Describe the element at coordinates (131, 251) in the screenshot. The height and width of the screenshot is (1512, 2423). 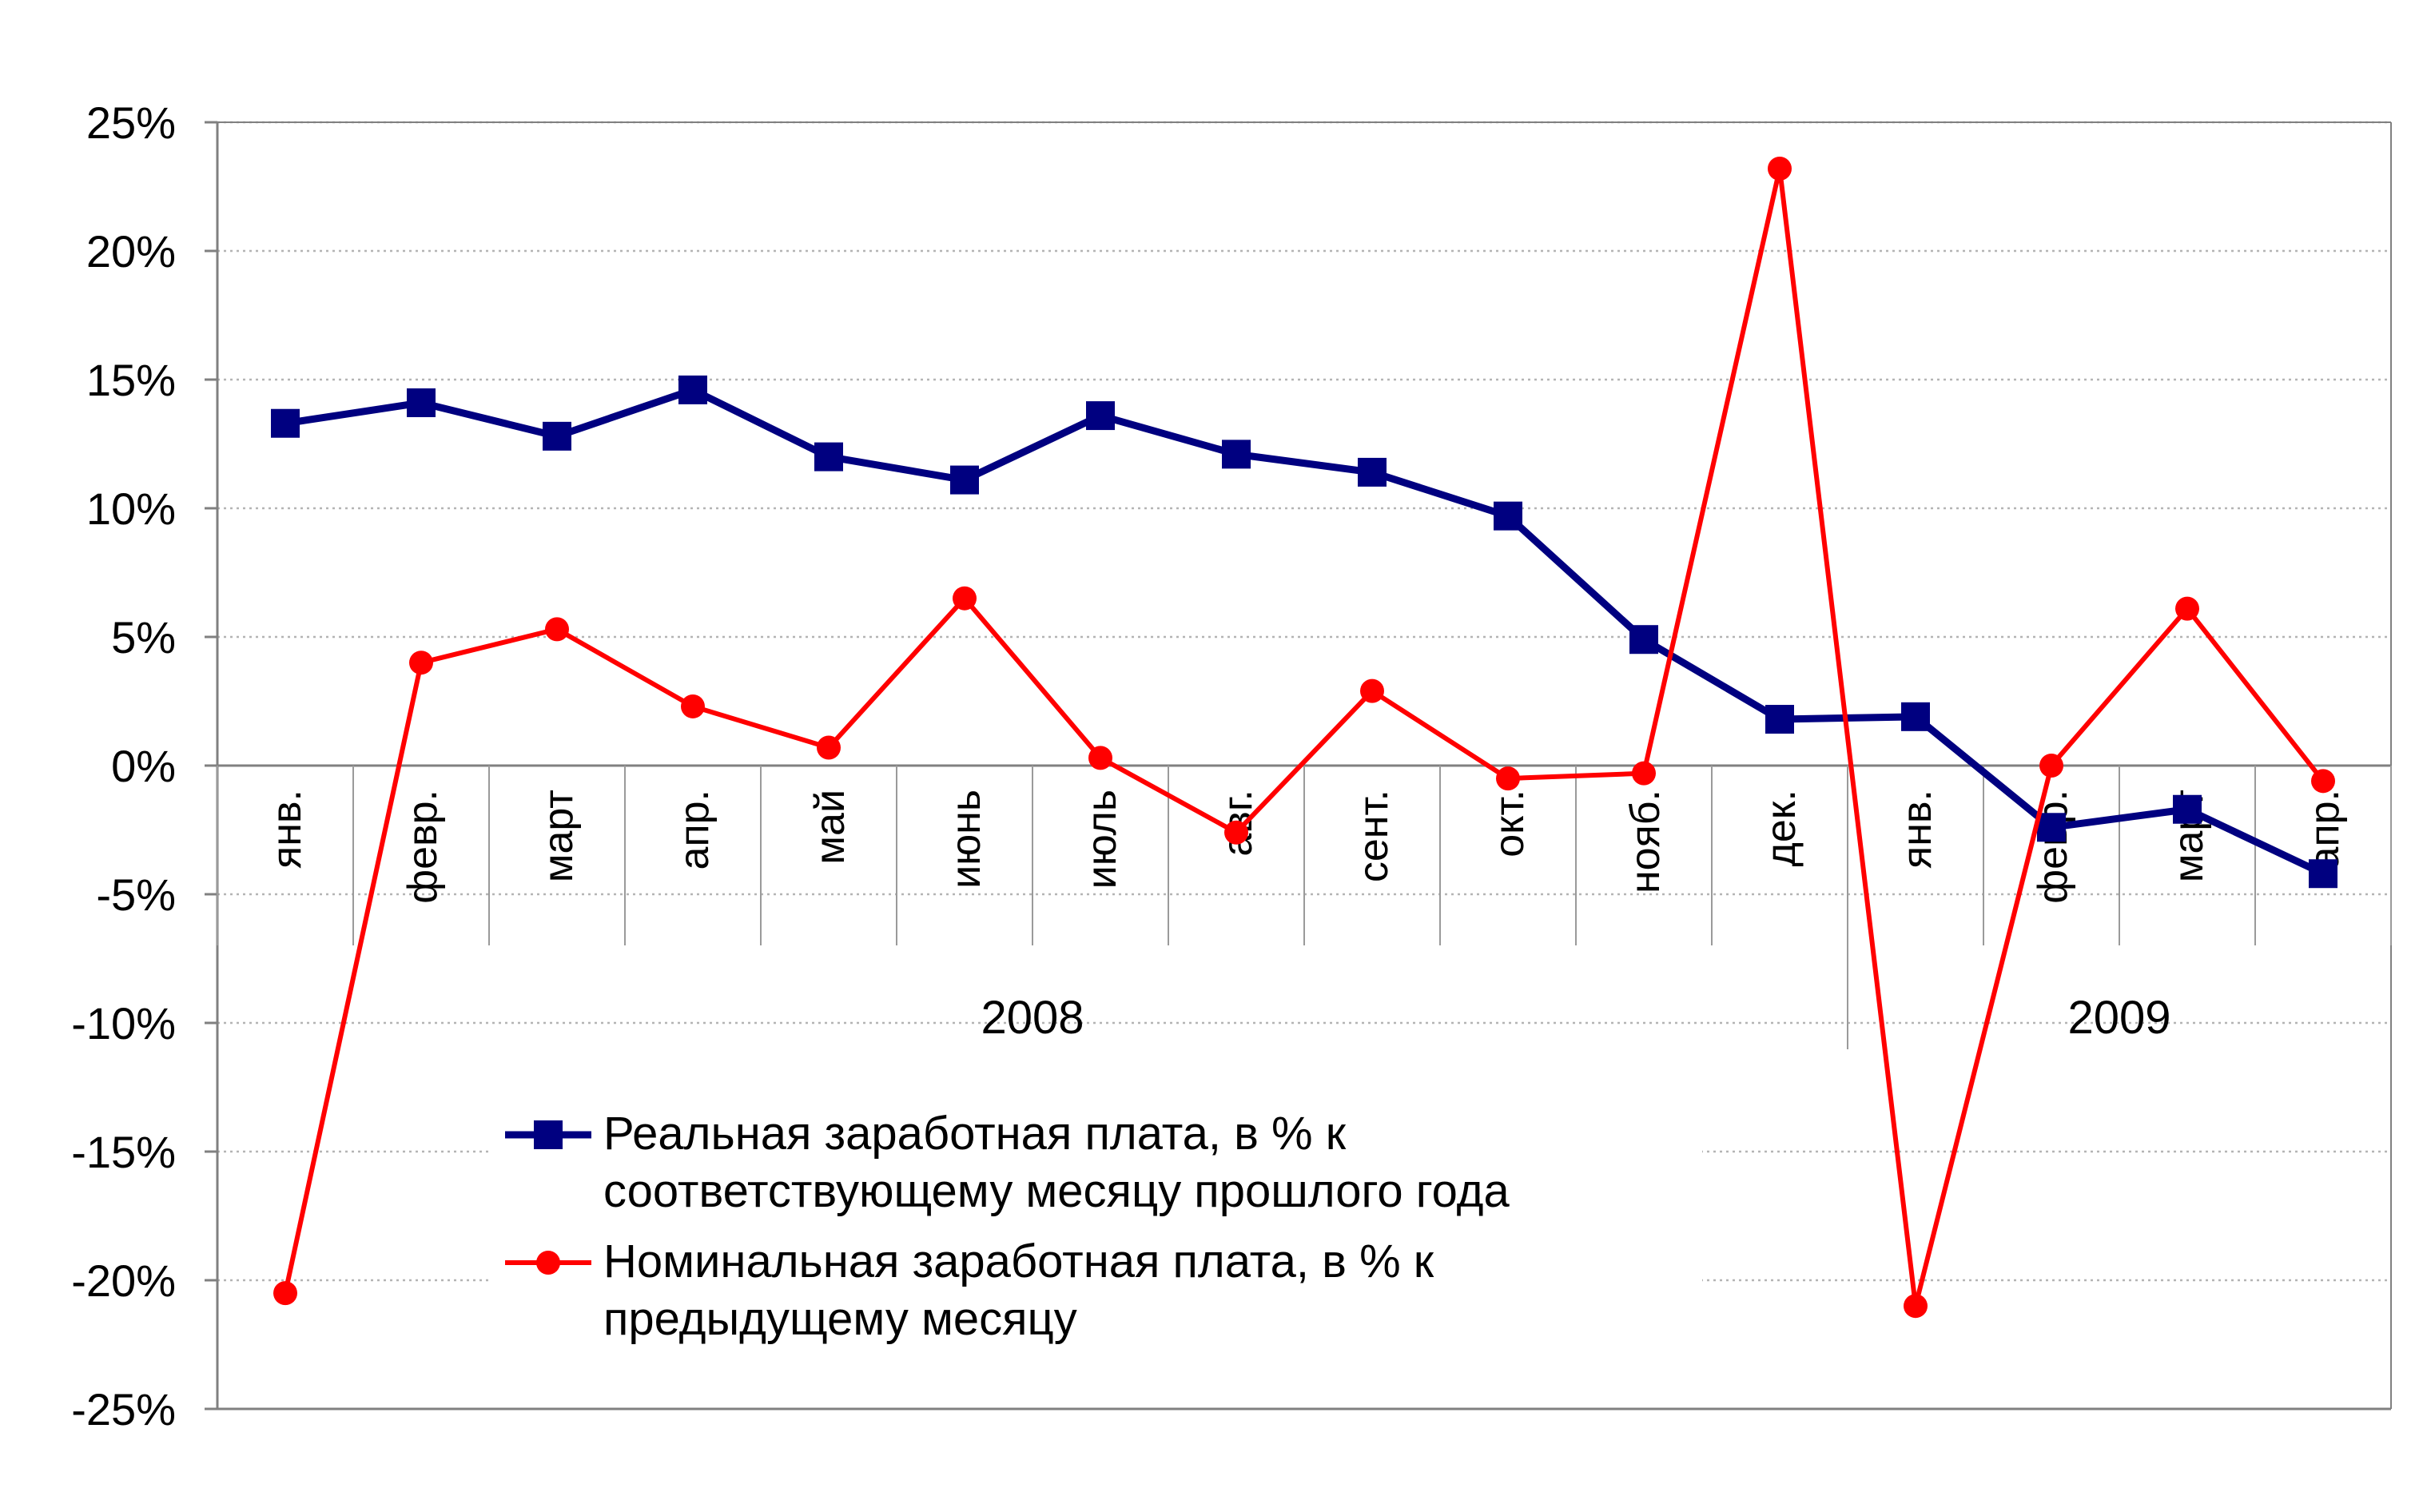
I see `y-tick-label: 20%` at that location.